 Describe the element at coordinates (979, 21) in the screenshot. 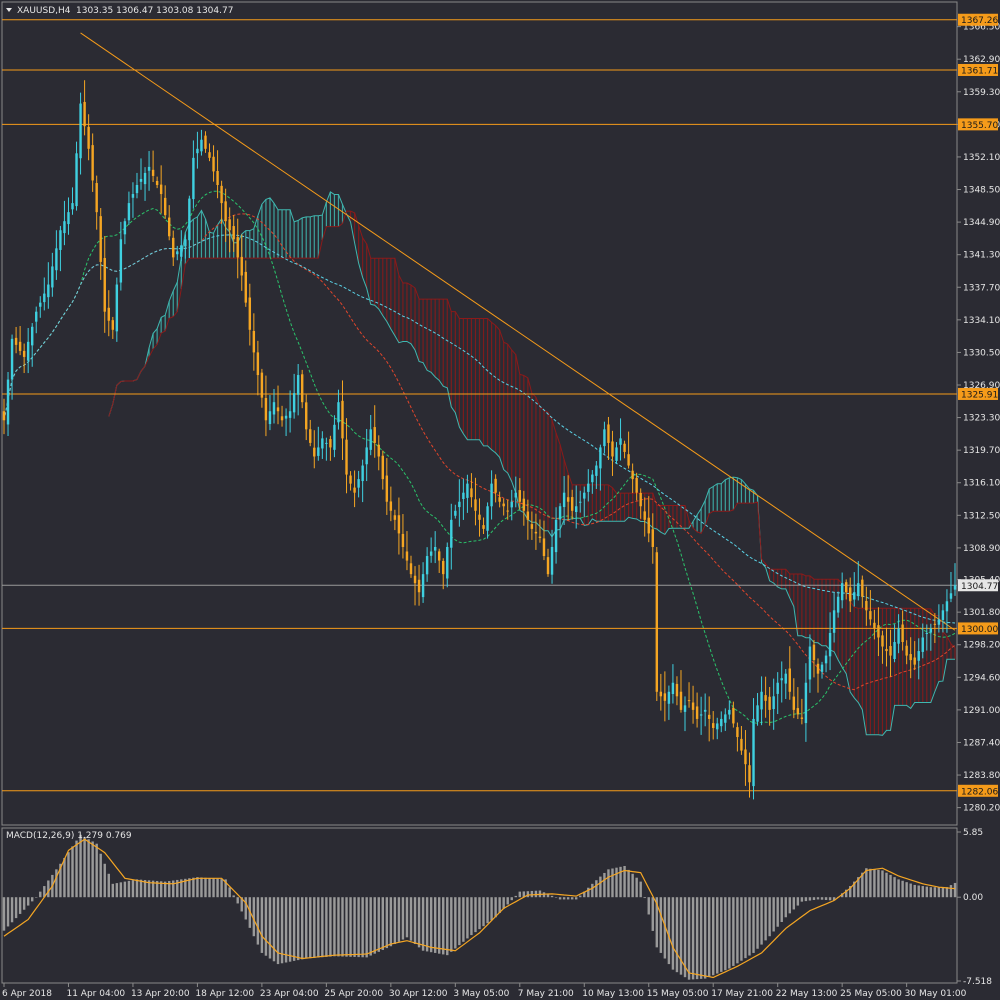

I see `price-tag-label: 1367.26` at that location.